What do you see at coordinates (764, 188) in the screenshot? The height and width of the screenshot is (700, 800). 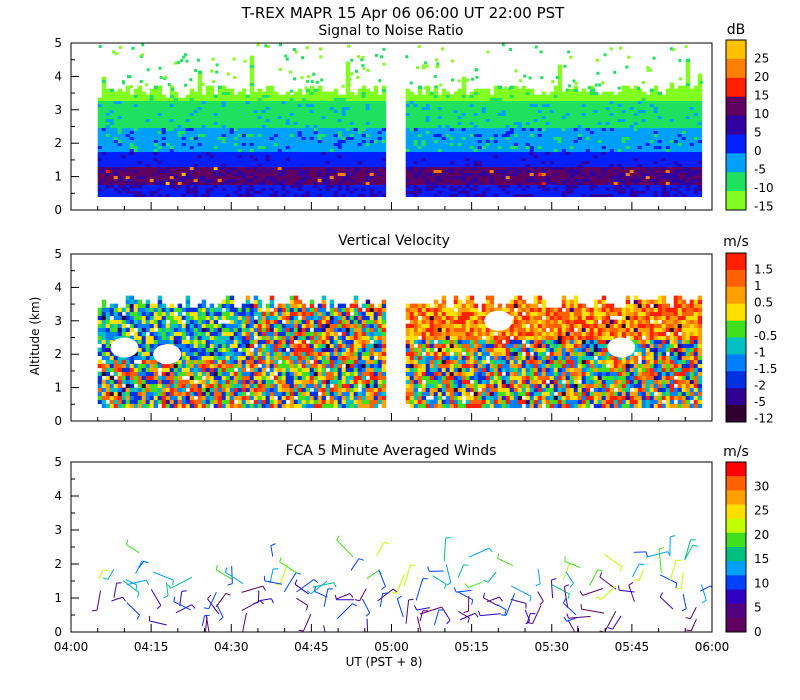 I see `colorbar-label: -10` at bounding box center [764, 188].